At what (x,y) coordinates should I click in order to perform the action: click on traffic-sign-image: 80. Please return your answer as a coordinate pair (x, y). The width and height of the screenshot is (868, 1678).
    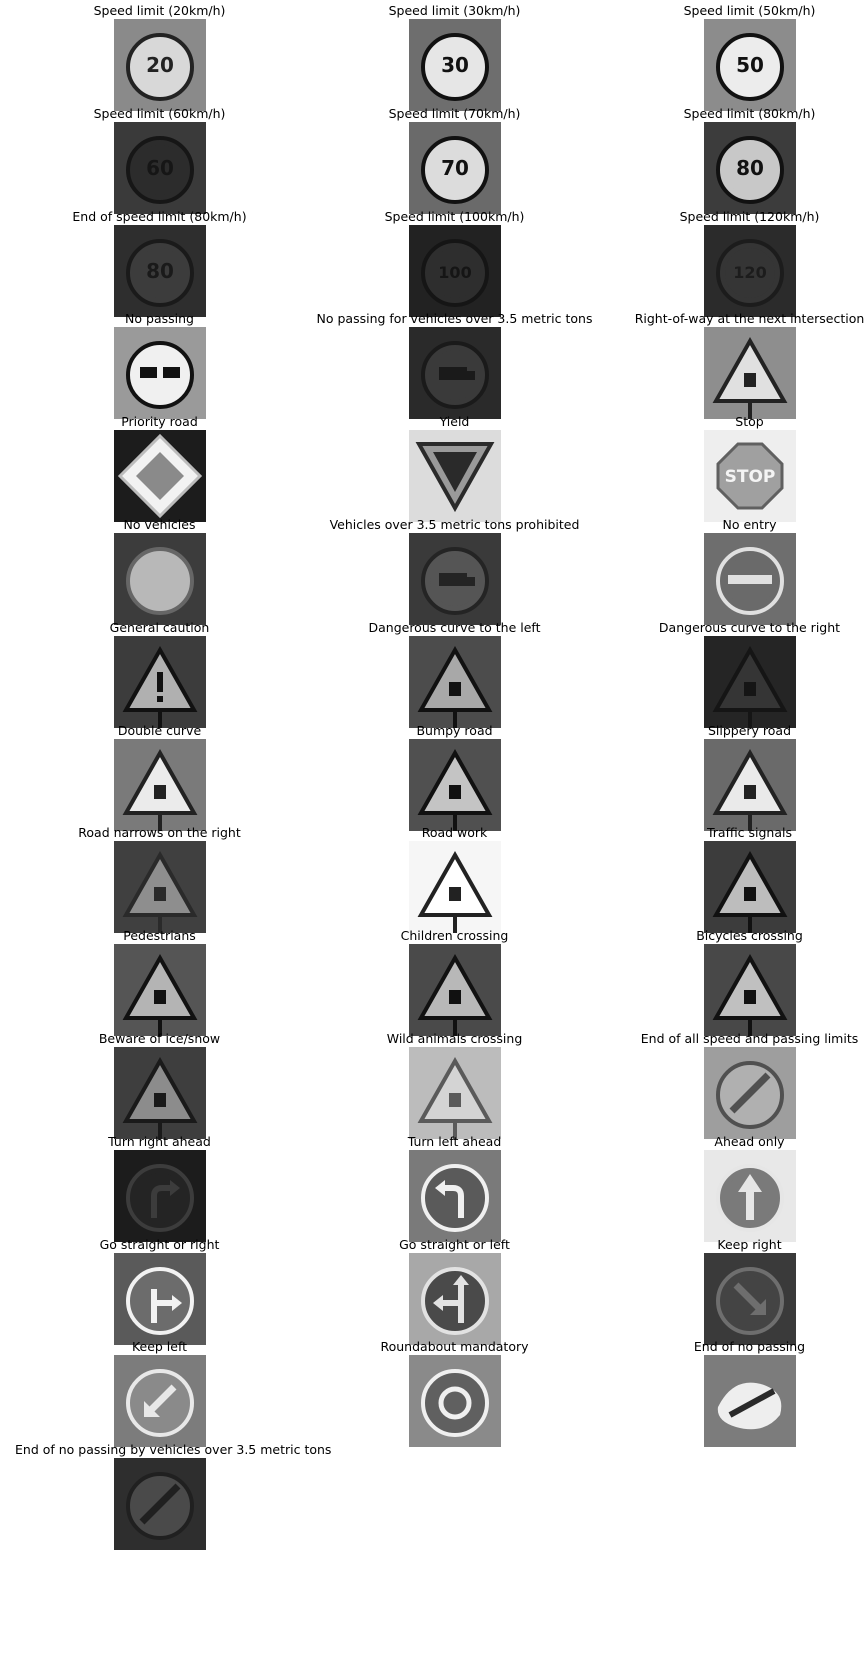
    Looking at the image, I should click on (750, 167).